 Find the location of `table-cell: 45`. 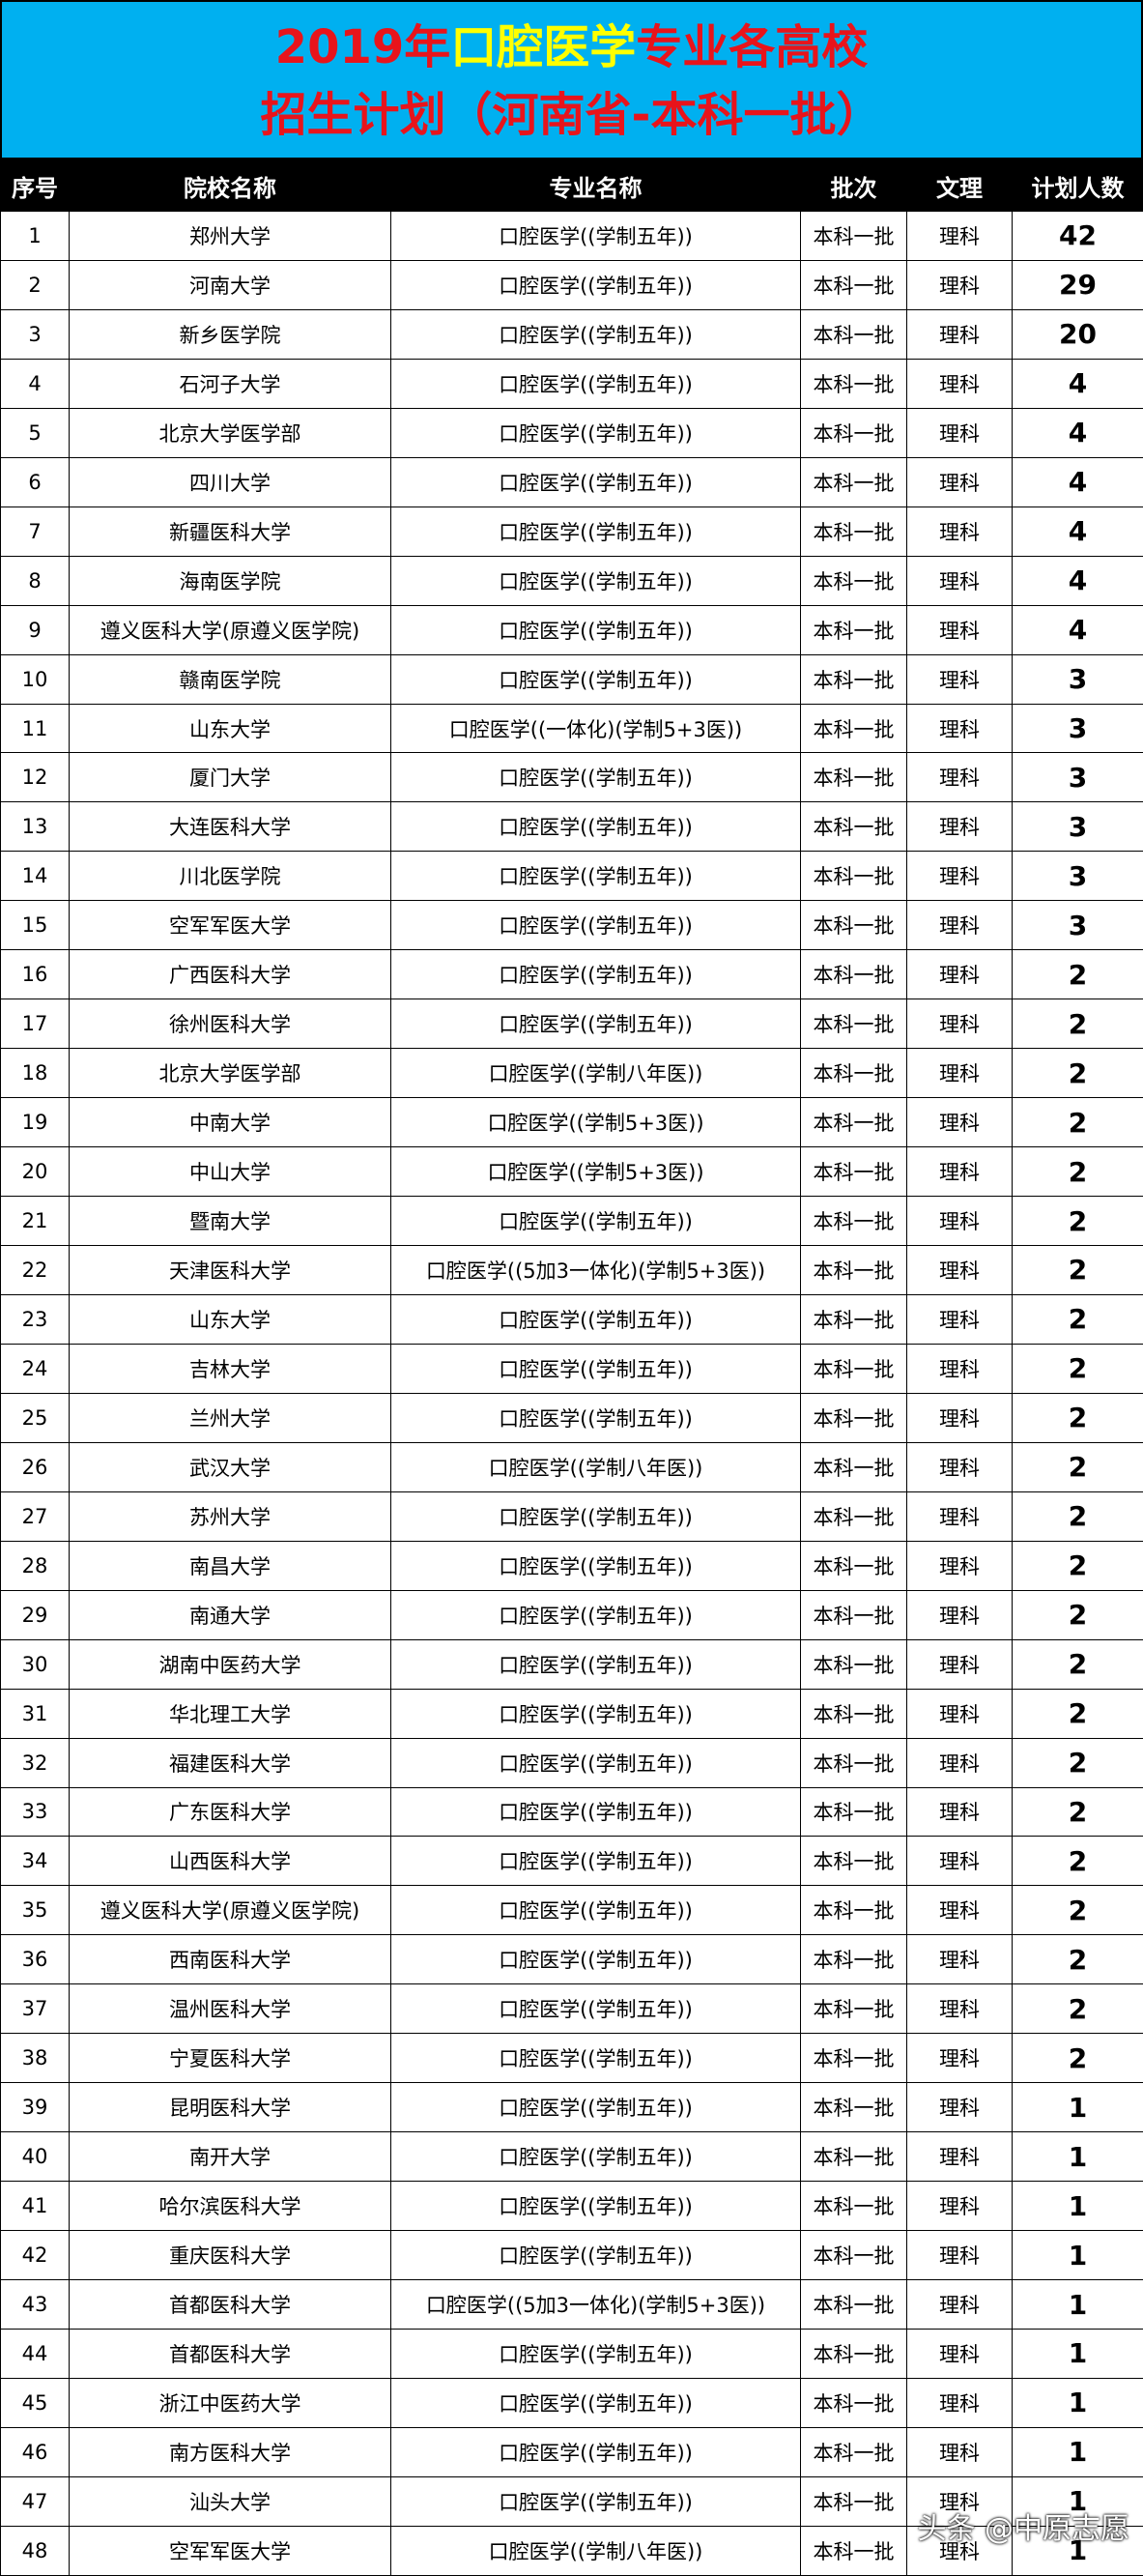

table-cell: 45 is located at coordinates (35, 2402).